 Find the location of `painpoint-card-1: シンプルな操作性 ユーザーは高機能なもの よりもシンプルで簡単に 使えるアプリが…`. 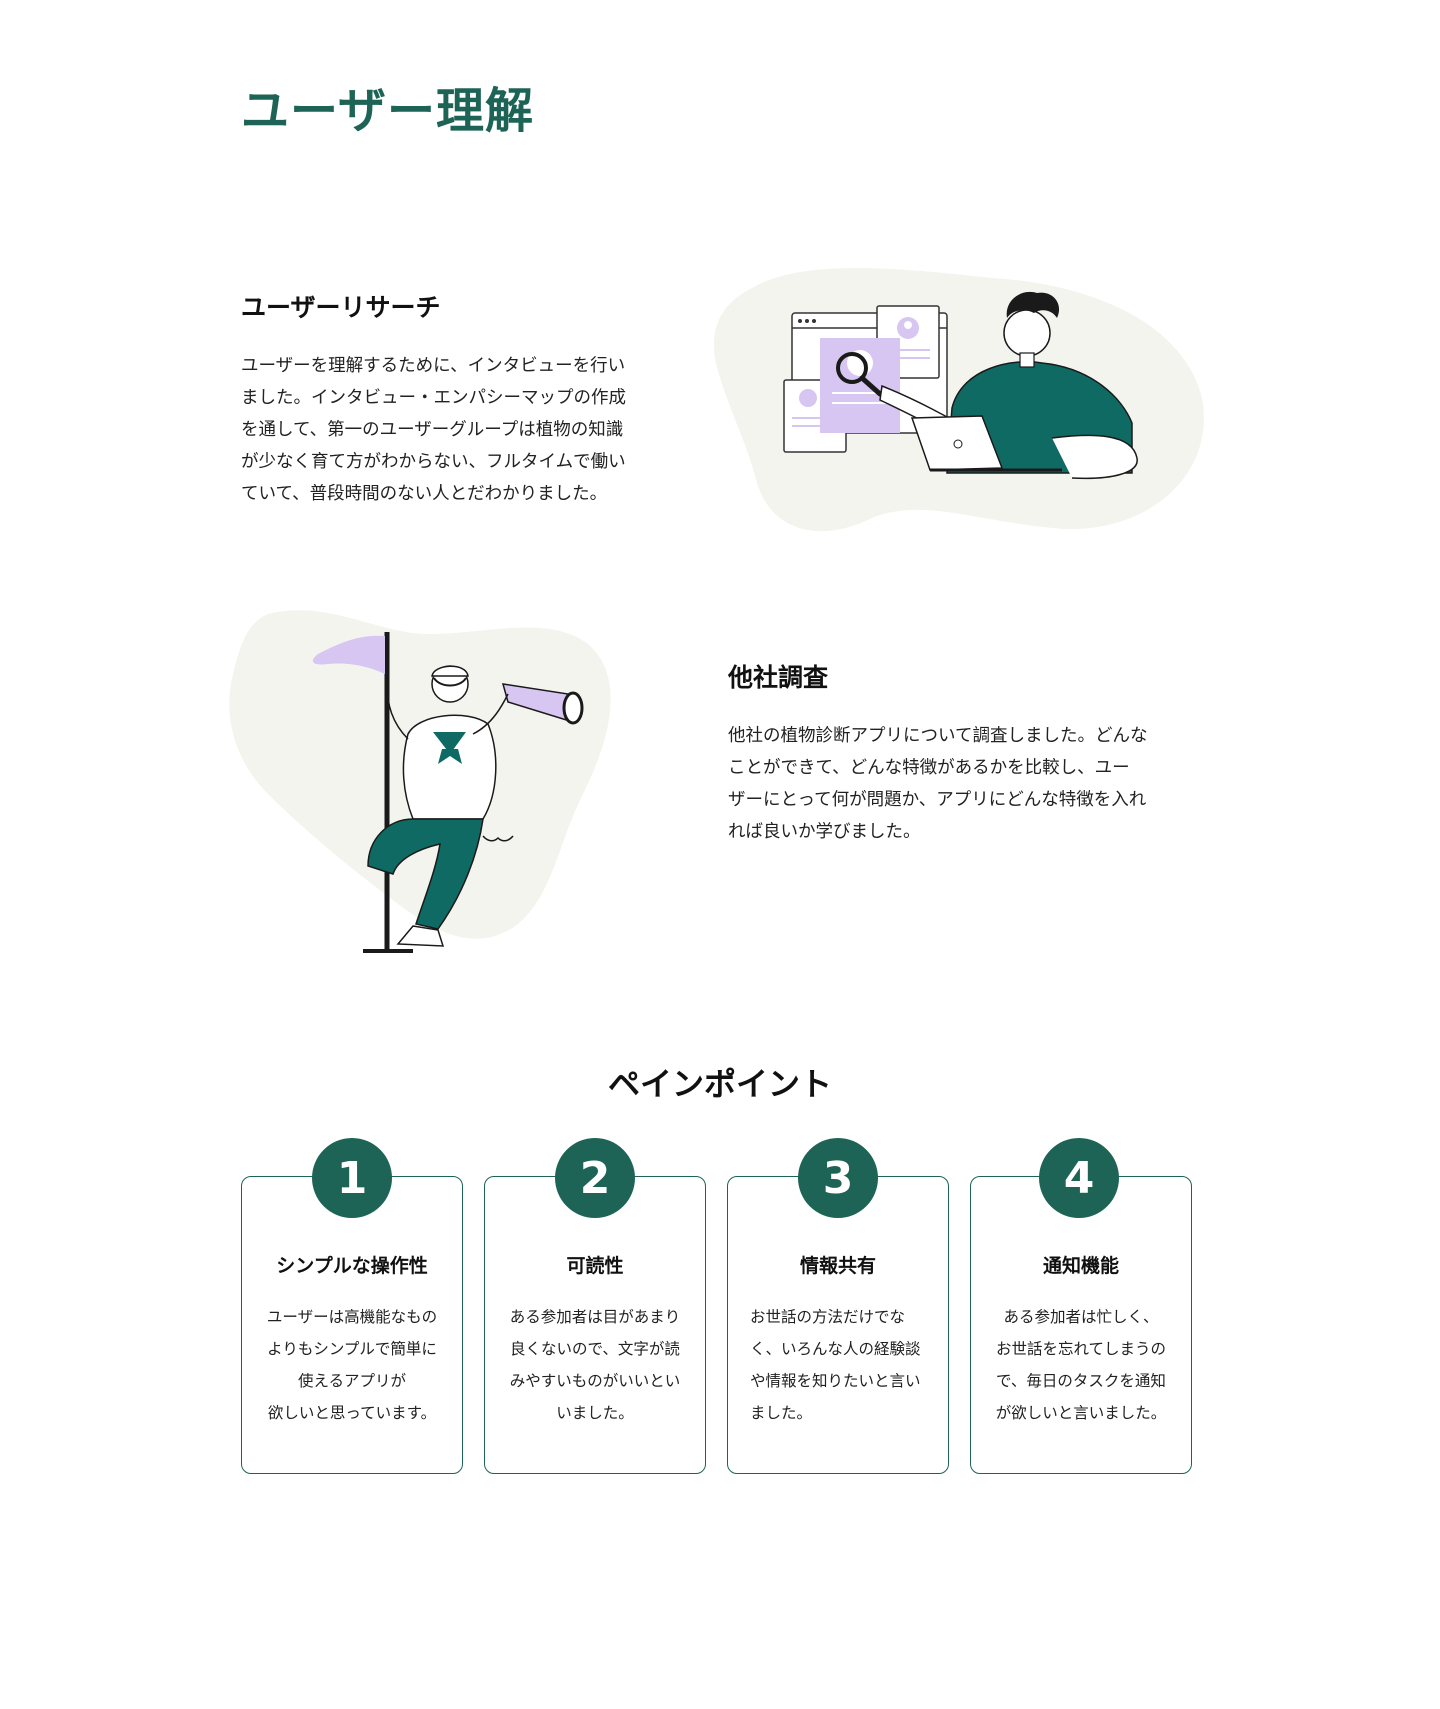

painpoint-card-1: シンプルな操作性 ユーザーは高機能なもの よりもシンプルで簡単に 使えるアプリが… is located at coordinates (352, 1325).